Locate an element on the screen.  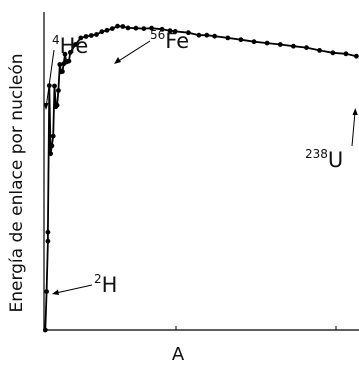
annotation-label-h2: 2H is located at coordinates (105, 284).